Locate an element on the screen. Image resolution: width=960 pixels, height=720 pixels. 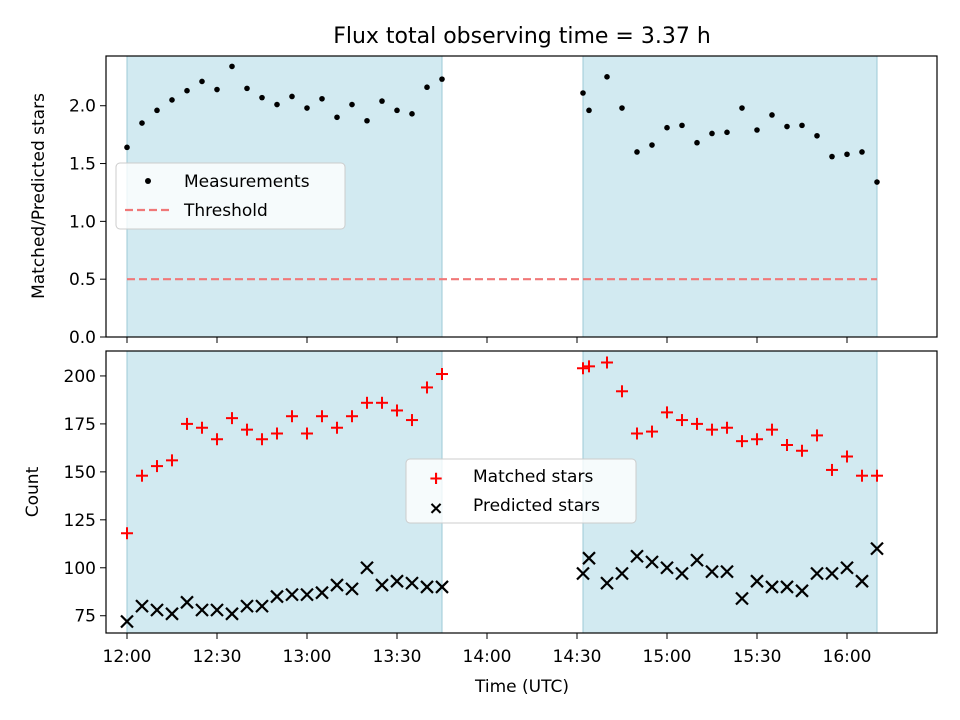
top-ytick-label: 0.0 is located at coordinates (82, 338).